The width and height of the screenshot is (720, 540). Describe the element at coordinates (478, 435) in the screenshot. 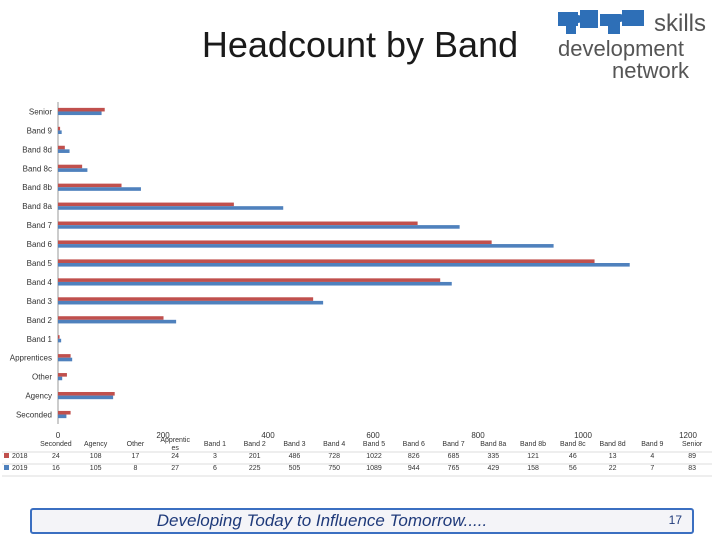

I see `x-tick-label: 800` at that location.